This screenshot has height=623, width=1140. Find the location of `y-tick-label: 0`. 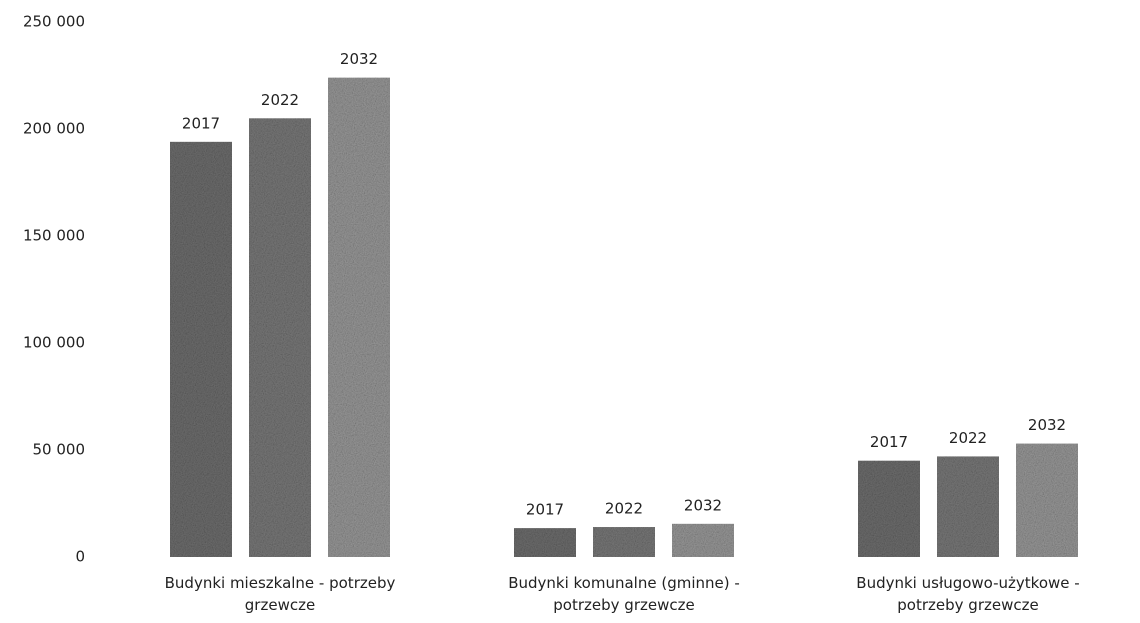

y-tick-label: 0 is located at coordinates (80, 557).